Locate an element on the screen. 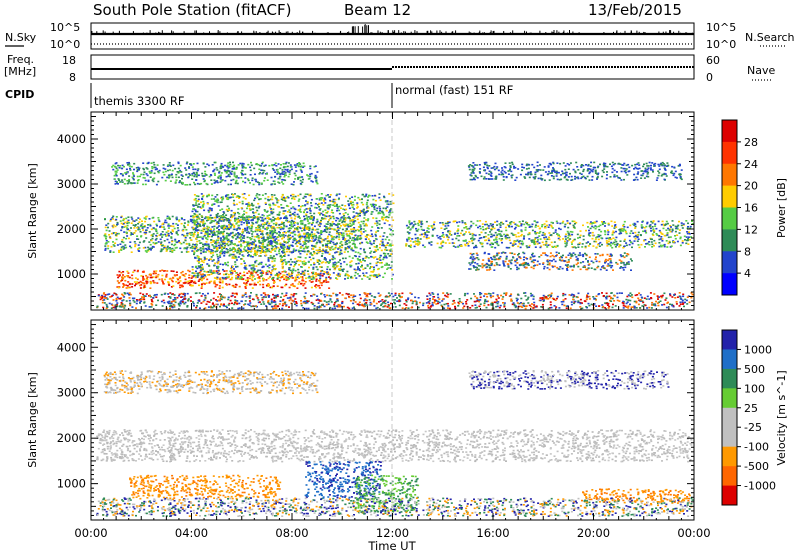 The width and height of the screenshot is (800, 554). cpid-segment-2: normal (fast) 151 RF is located at coordinates (454, 90).